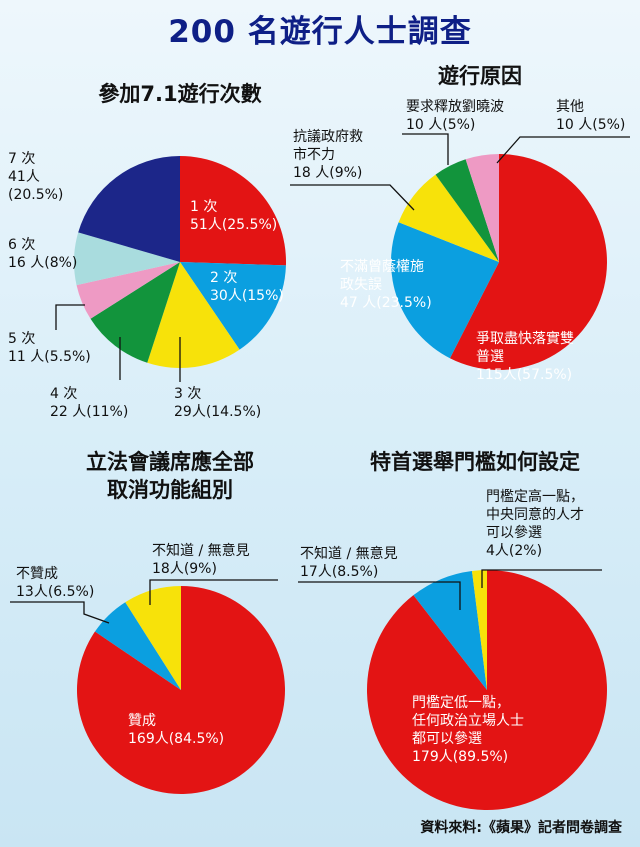 This screenshot has width=640, height=847. What do you see at coordinates (379, 595) in the screenshot?
I see `leader-line-c4-s2` at bounding box center [379, 595].